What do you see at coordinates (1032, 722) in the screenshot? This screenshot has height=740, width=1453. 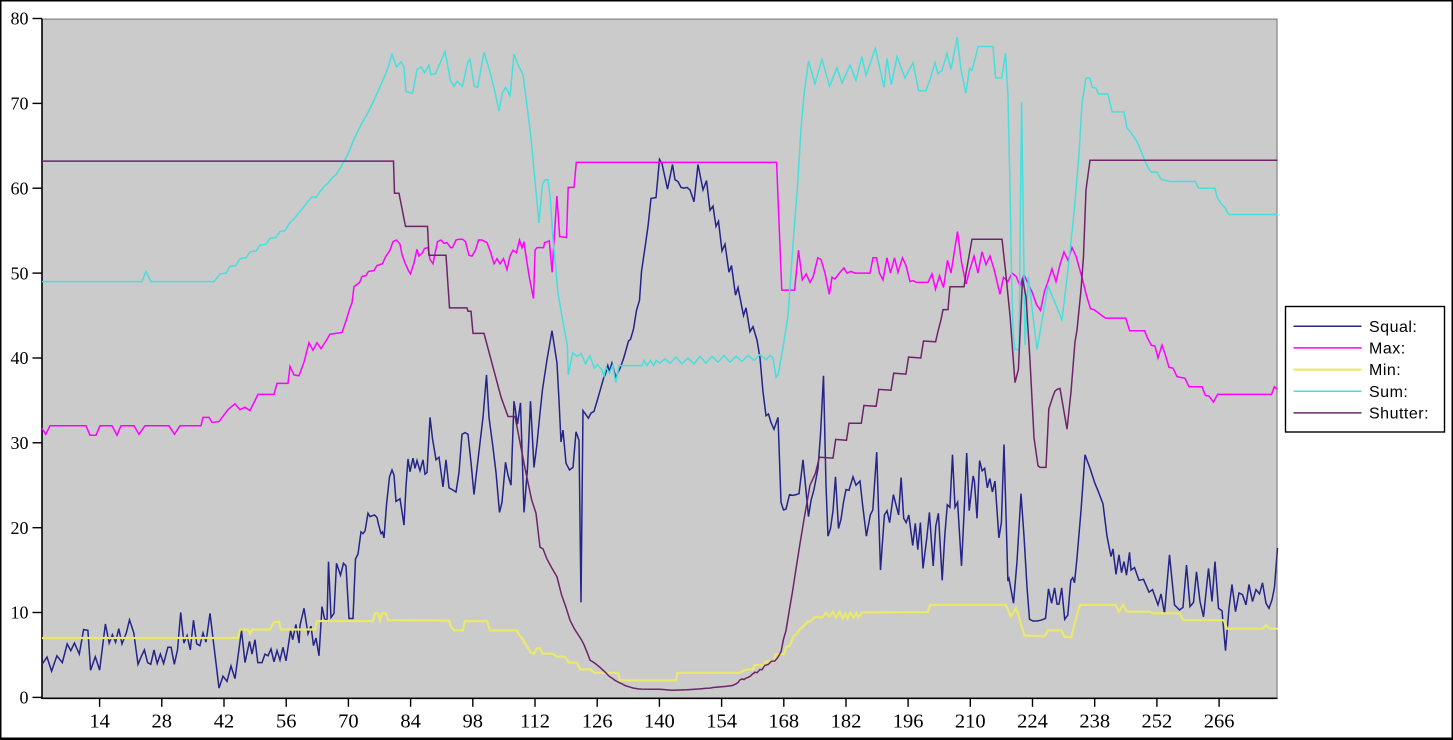 I see `svg-text: 224` at bounding box center [1032, 722].